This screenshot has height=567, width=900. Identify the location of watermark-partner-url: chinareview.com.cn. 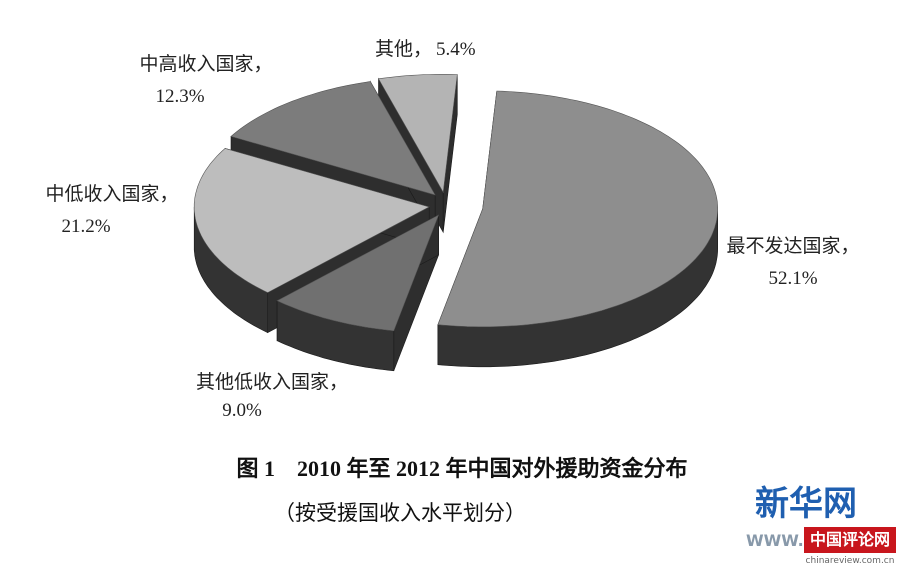
(850, 561).